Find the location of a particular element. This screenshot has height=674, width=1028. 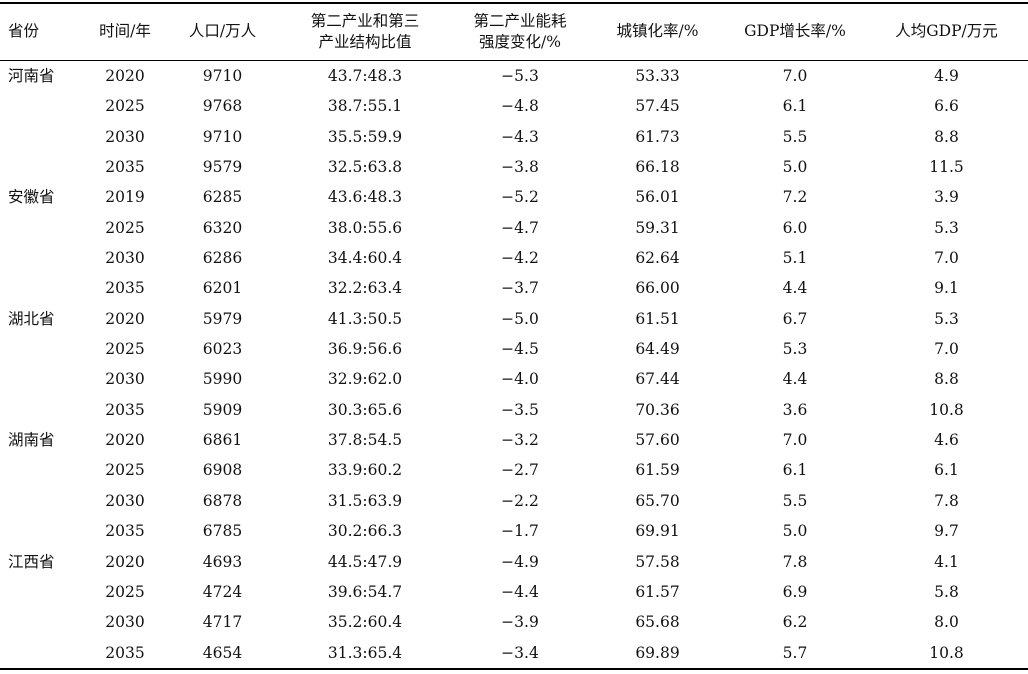

table-row: 2025 6320 38.0:55.6 −4.7 59.31 6.0 5.3 is located at coordinates (514, 228).